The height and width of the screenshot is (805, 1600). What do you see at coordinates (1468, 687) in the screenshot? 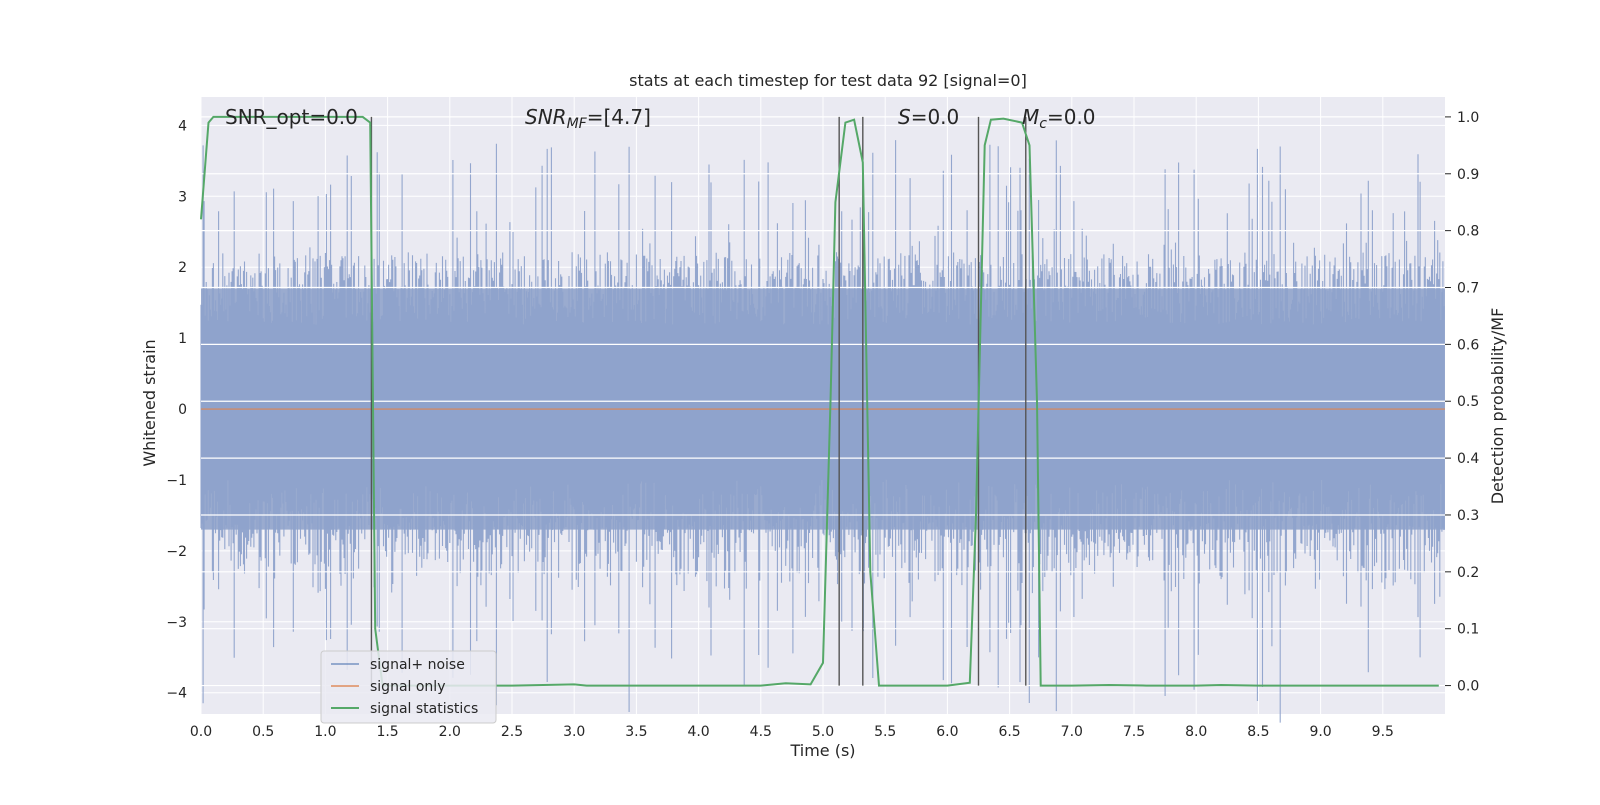
I see `right-y-tick-label: 0.0` at bounding box center [1468, 687].